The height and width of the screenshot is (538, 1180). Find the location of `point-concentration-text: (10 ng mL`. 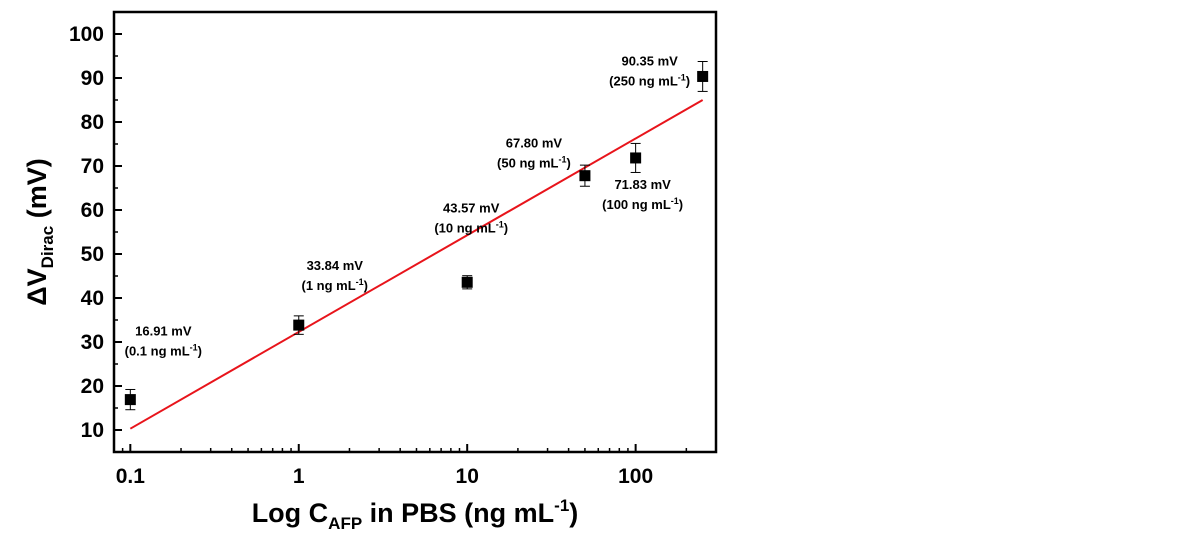

point-concentration-text: (10 ng mL is located at coordinates (464, 227).